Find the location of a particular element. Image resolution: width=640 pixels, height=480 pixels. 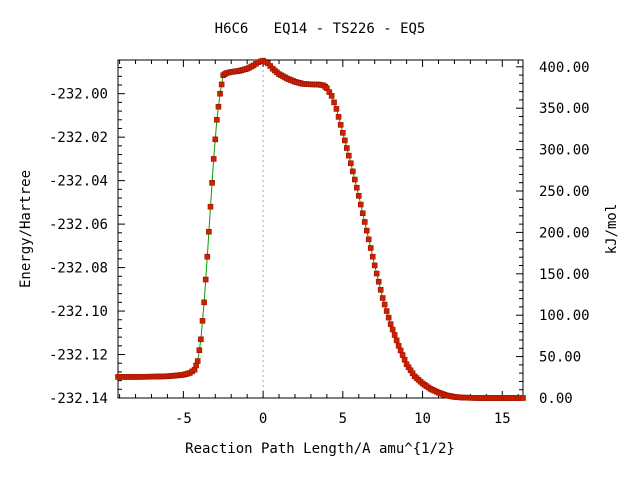

y-tick-label: -232.00 is located at coordinates (78, 95).